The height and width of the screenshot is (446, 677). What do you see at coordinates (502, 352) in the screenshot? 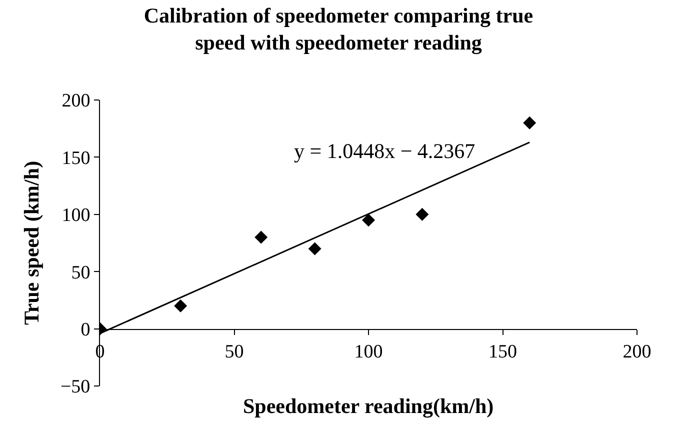
I see `x-tick-label: 150` at bounding box center [502, 352].